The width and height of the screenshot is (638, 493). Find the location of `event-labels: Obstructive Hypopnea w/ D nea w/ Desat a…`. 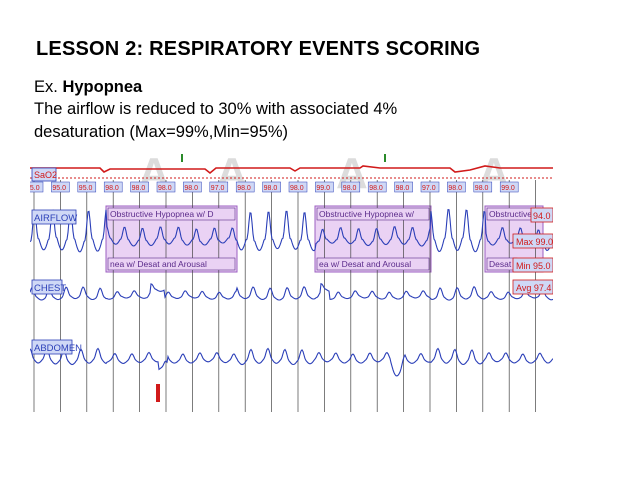

event-labels: Obstructive Hypopnea w/ D nea w/ Desat a… is located at coordinates (328, 239).